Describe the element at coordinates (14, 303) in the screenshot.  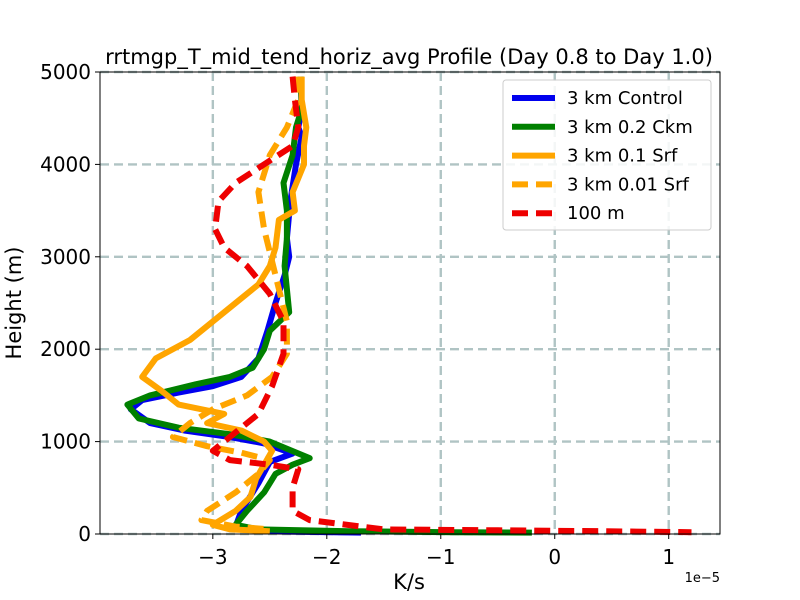
I see `y-axis-label: Height (m)` at that location.